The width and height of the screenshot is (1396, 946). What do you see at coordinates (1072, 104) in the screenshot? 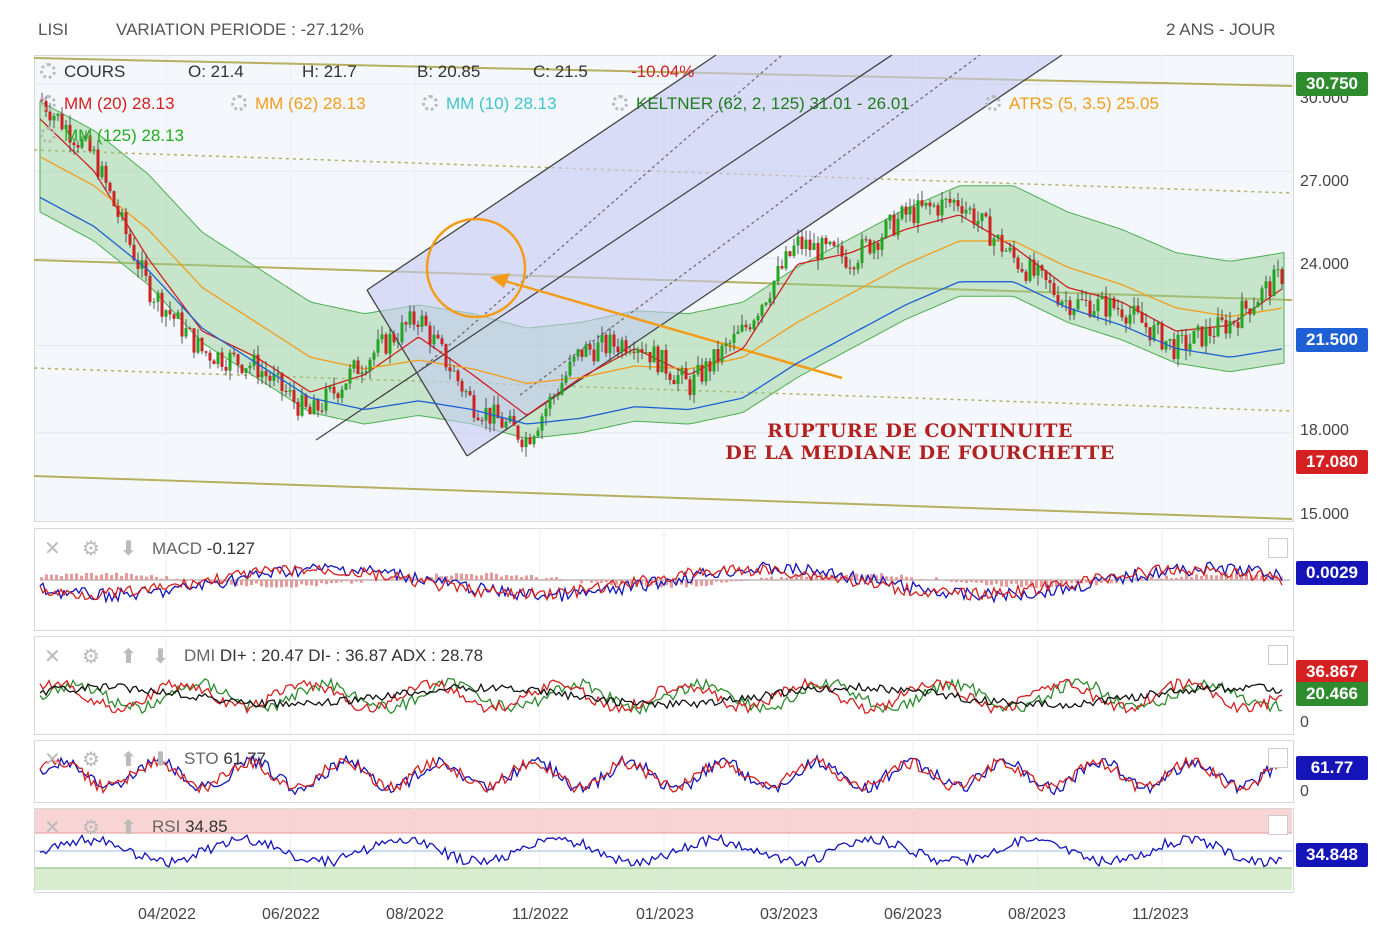
I see `atrs-legend: ATRS (5, 3.5) 25.05` at bounding box center [1072, 104].